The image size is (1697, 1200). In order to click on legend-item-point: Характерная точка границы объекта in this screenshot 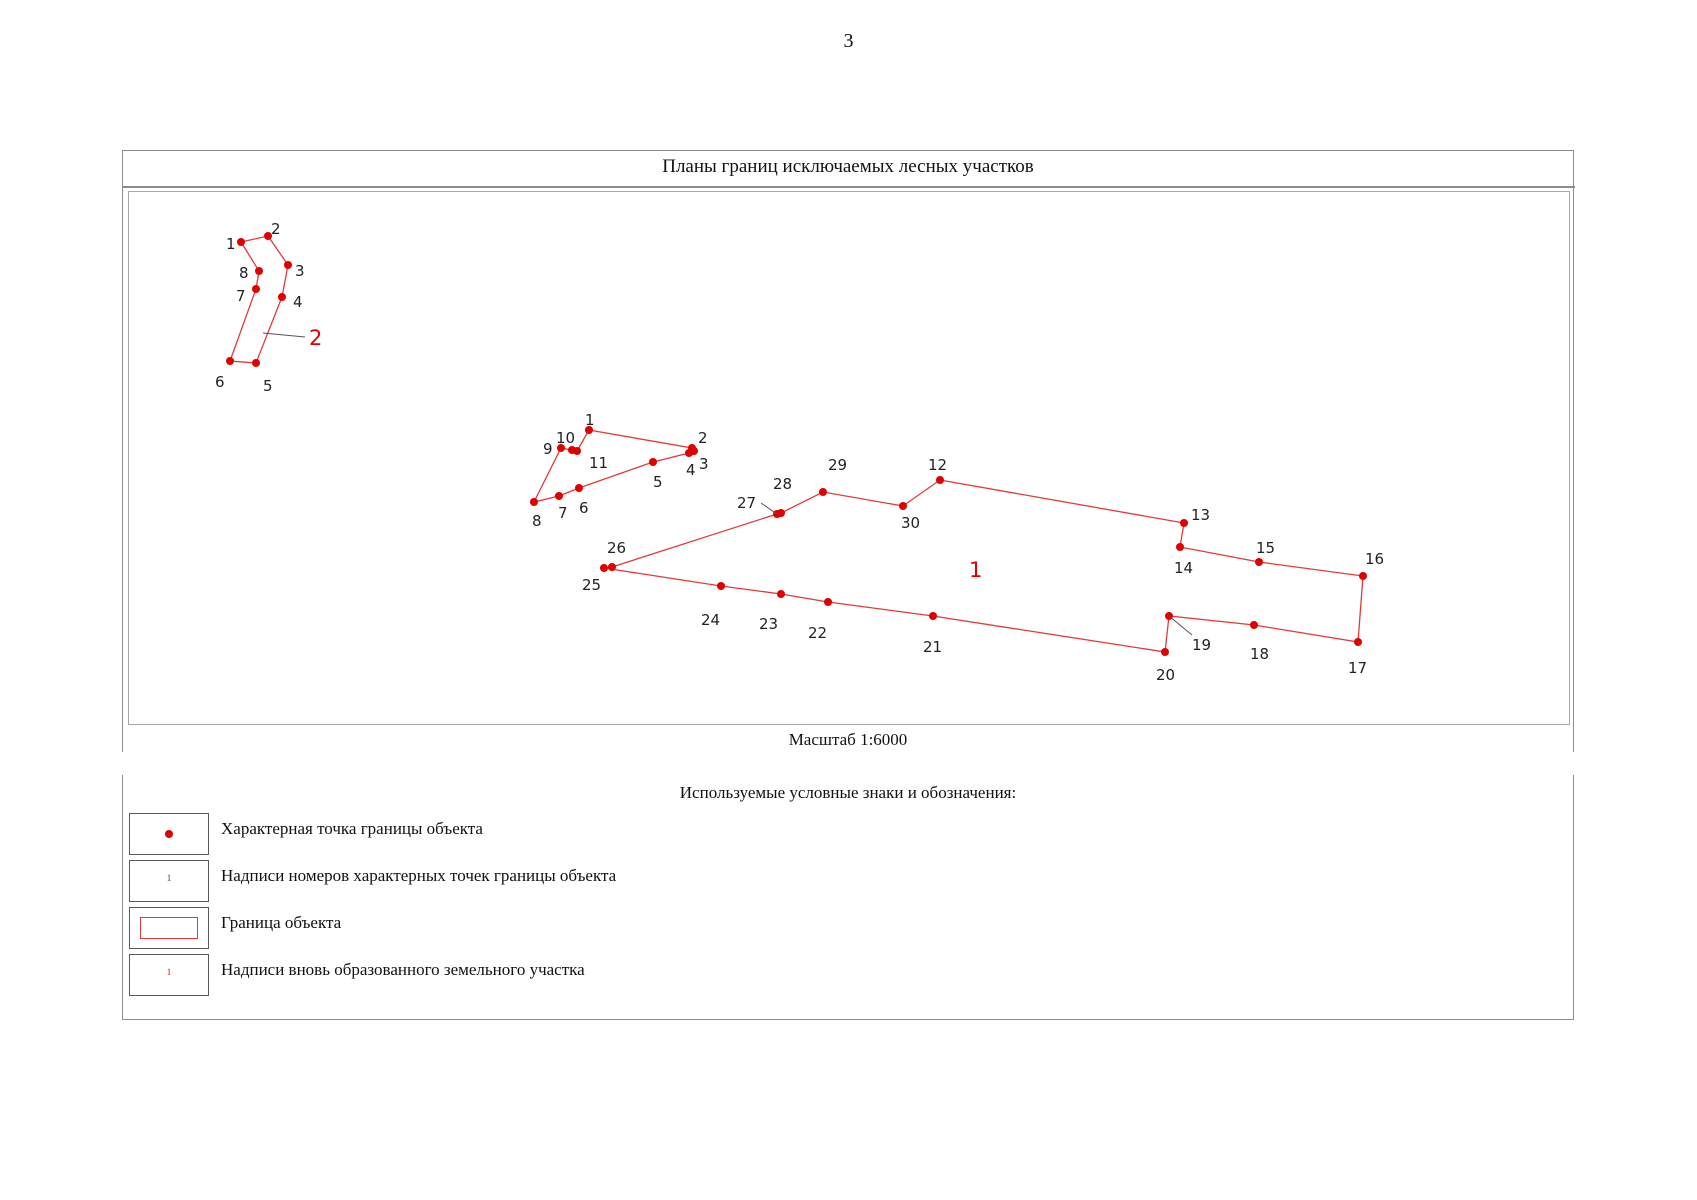, I will do `click(529, 834)`.